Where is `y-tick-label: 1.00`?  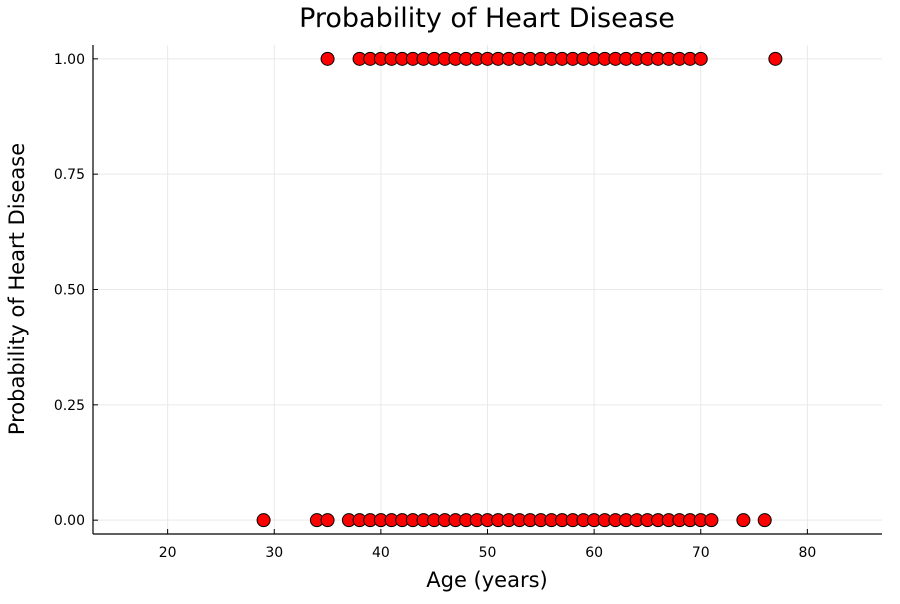 y-tick-label: 1.00 is located at coordinates (69, 60).